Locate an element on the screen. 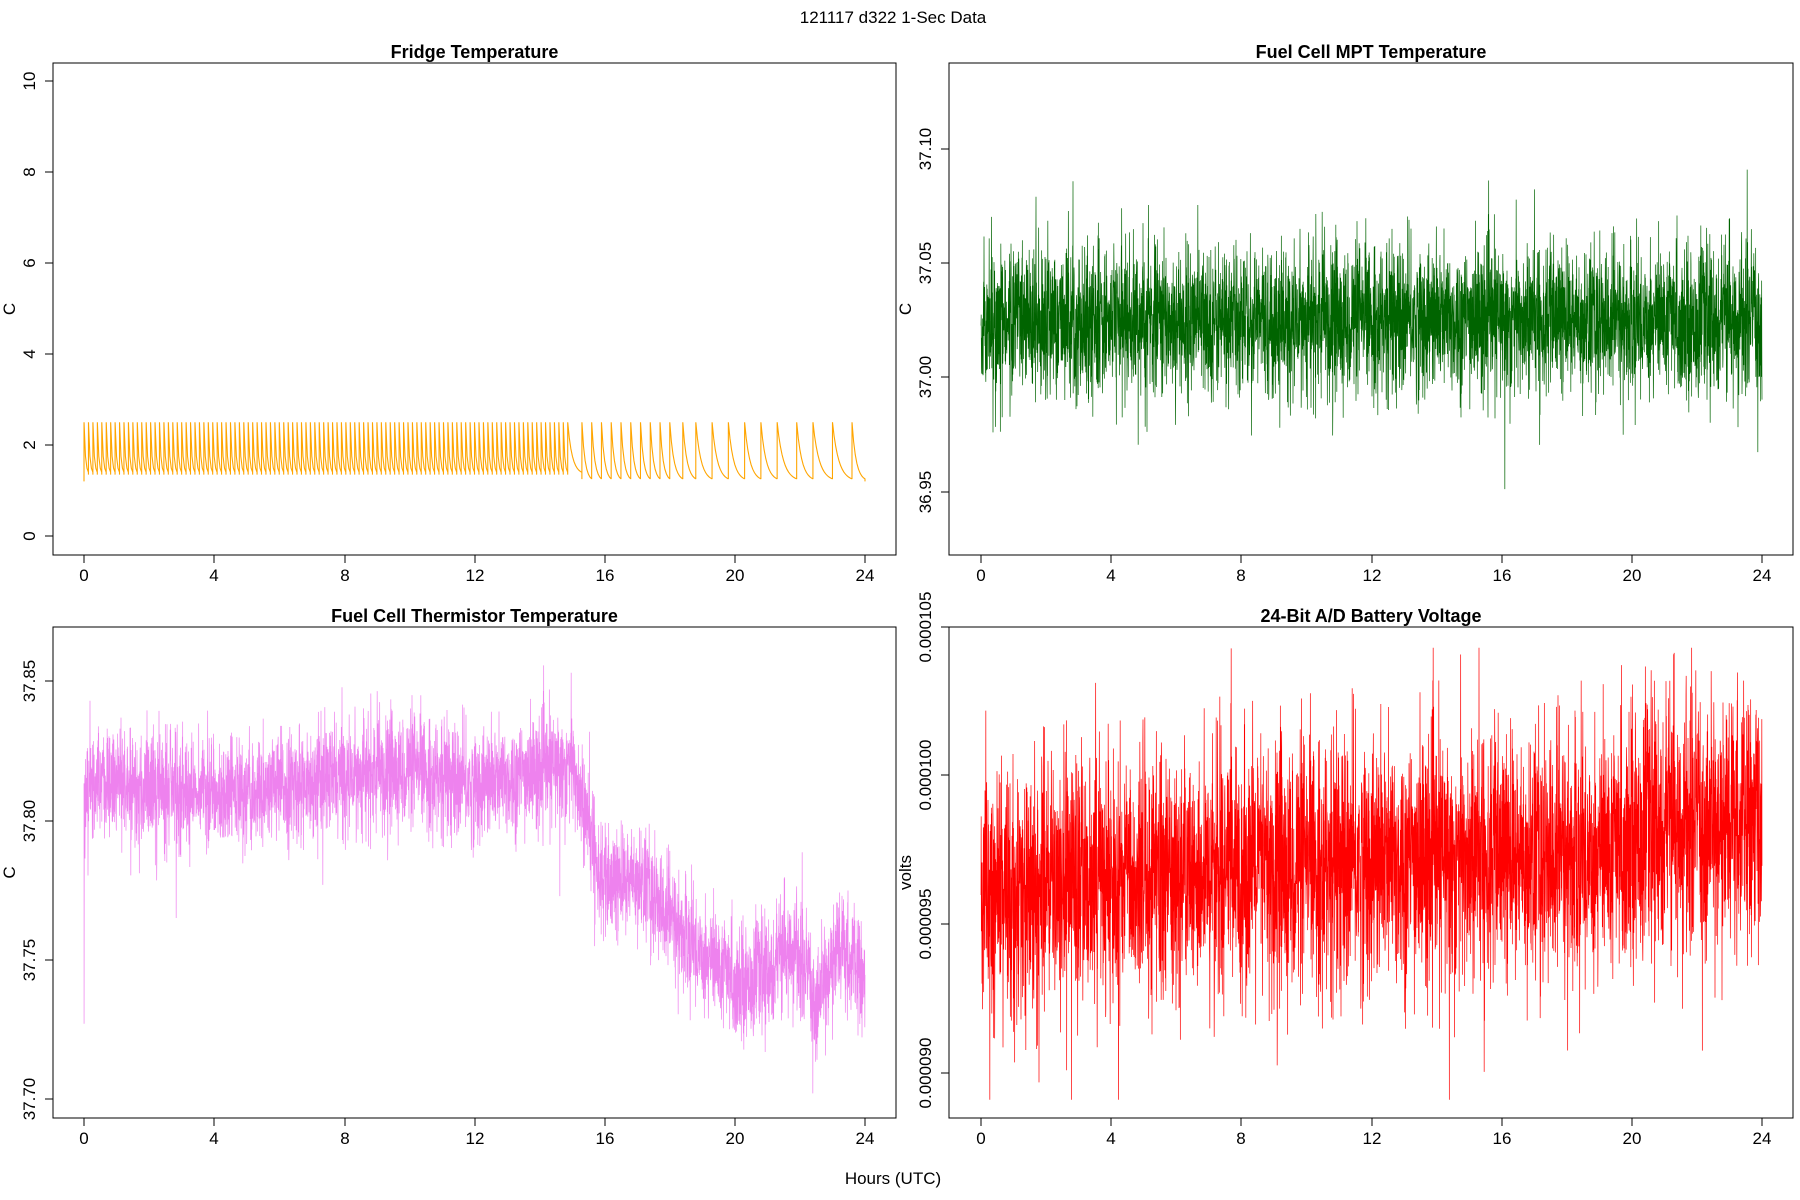 The height and width of the screenshot is (1200, 1800). y-tick-label: 37.75 is located at coordinates (29, 960).